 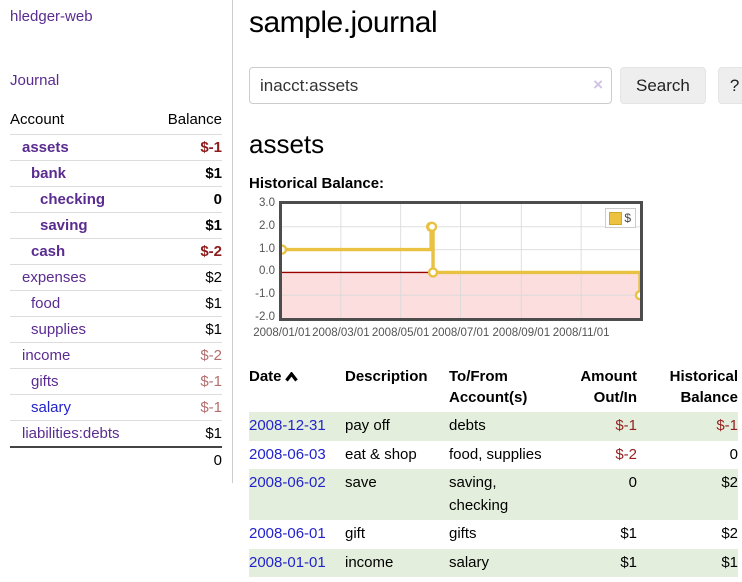 What do you see at coordinates (186, 277) in the screenshot?
I see `account-balance: $2` at bounding box center [186, 277].